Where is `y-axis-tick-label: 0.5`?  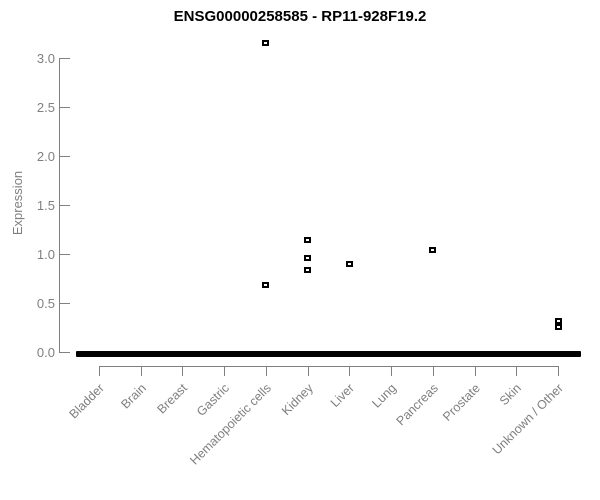 y-axis-tick-label: 0.5 is located at coordinates (45, 303).